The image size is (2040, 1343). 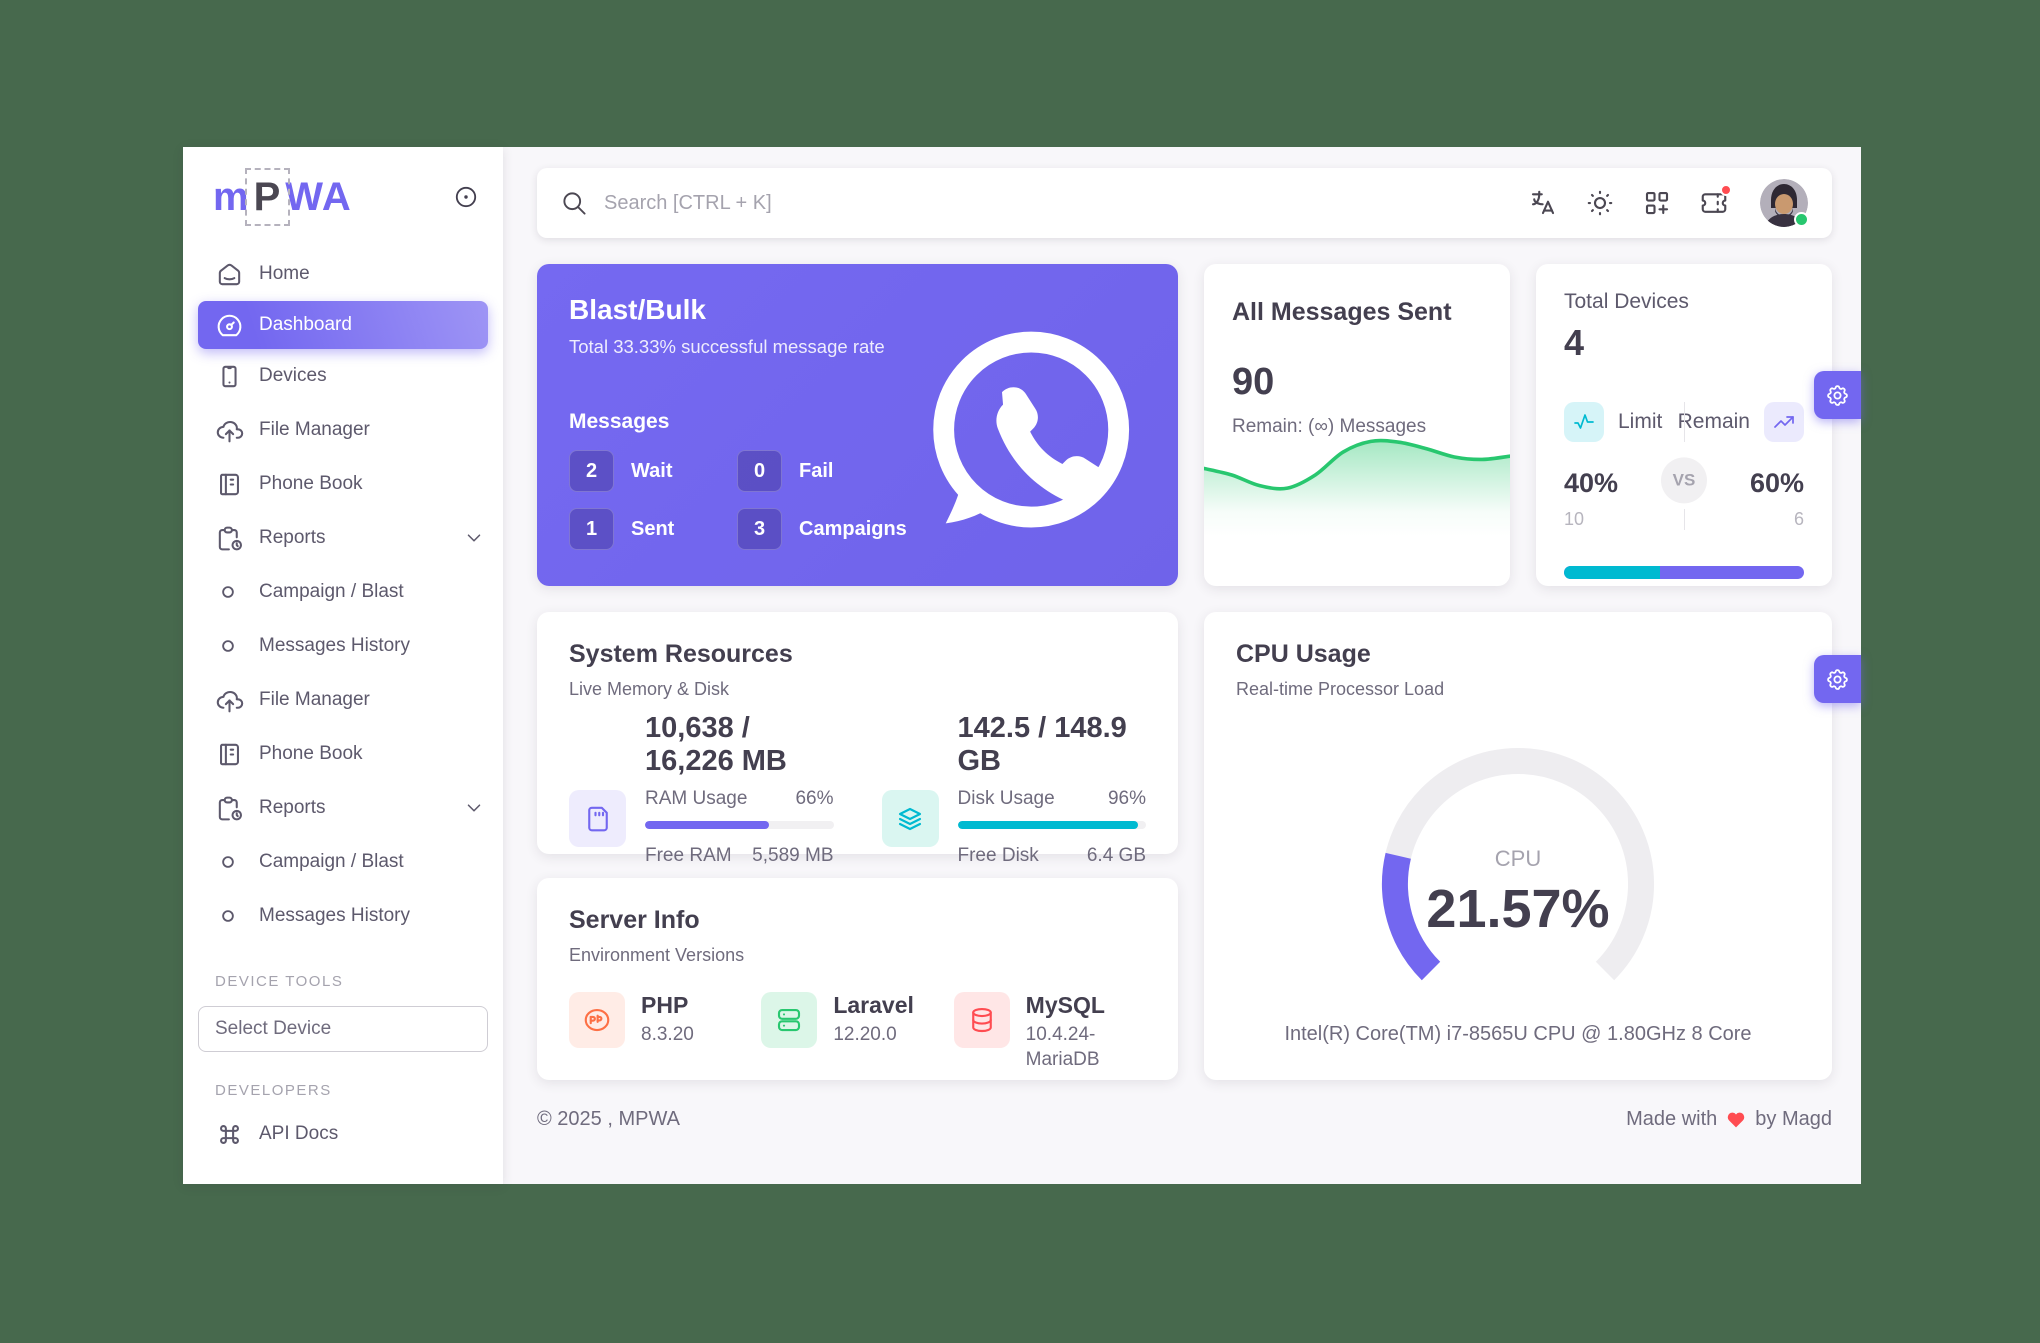 What do you see at coordinates (696, 798) in the screenshot?
I see `ram-usage-label: RAM Usage` at bounding box center [696, 798].